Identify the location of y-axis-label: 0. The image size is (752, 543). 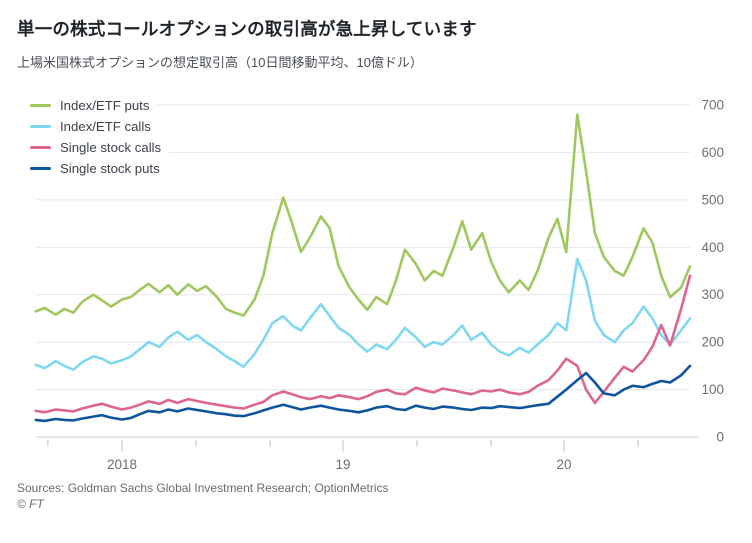
(720, 437).